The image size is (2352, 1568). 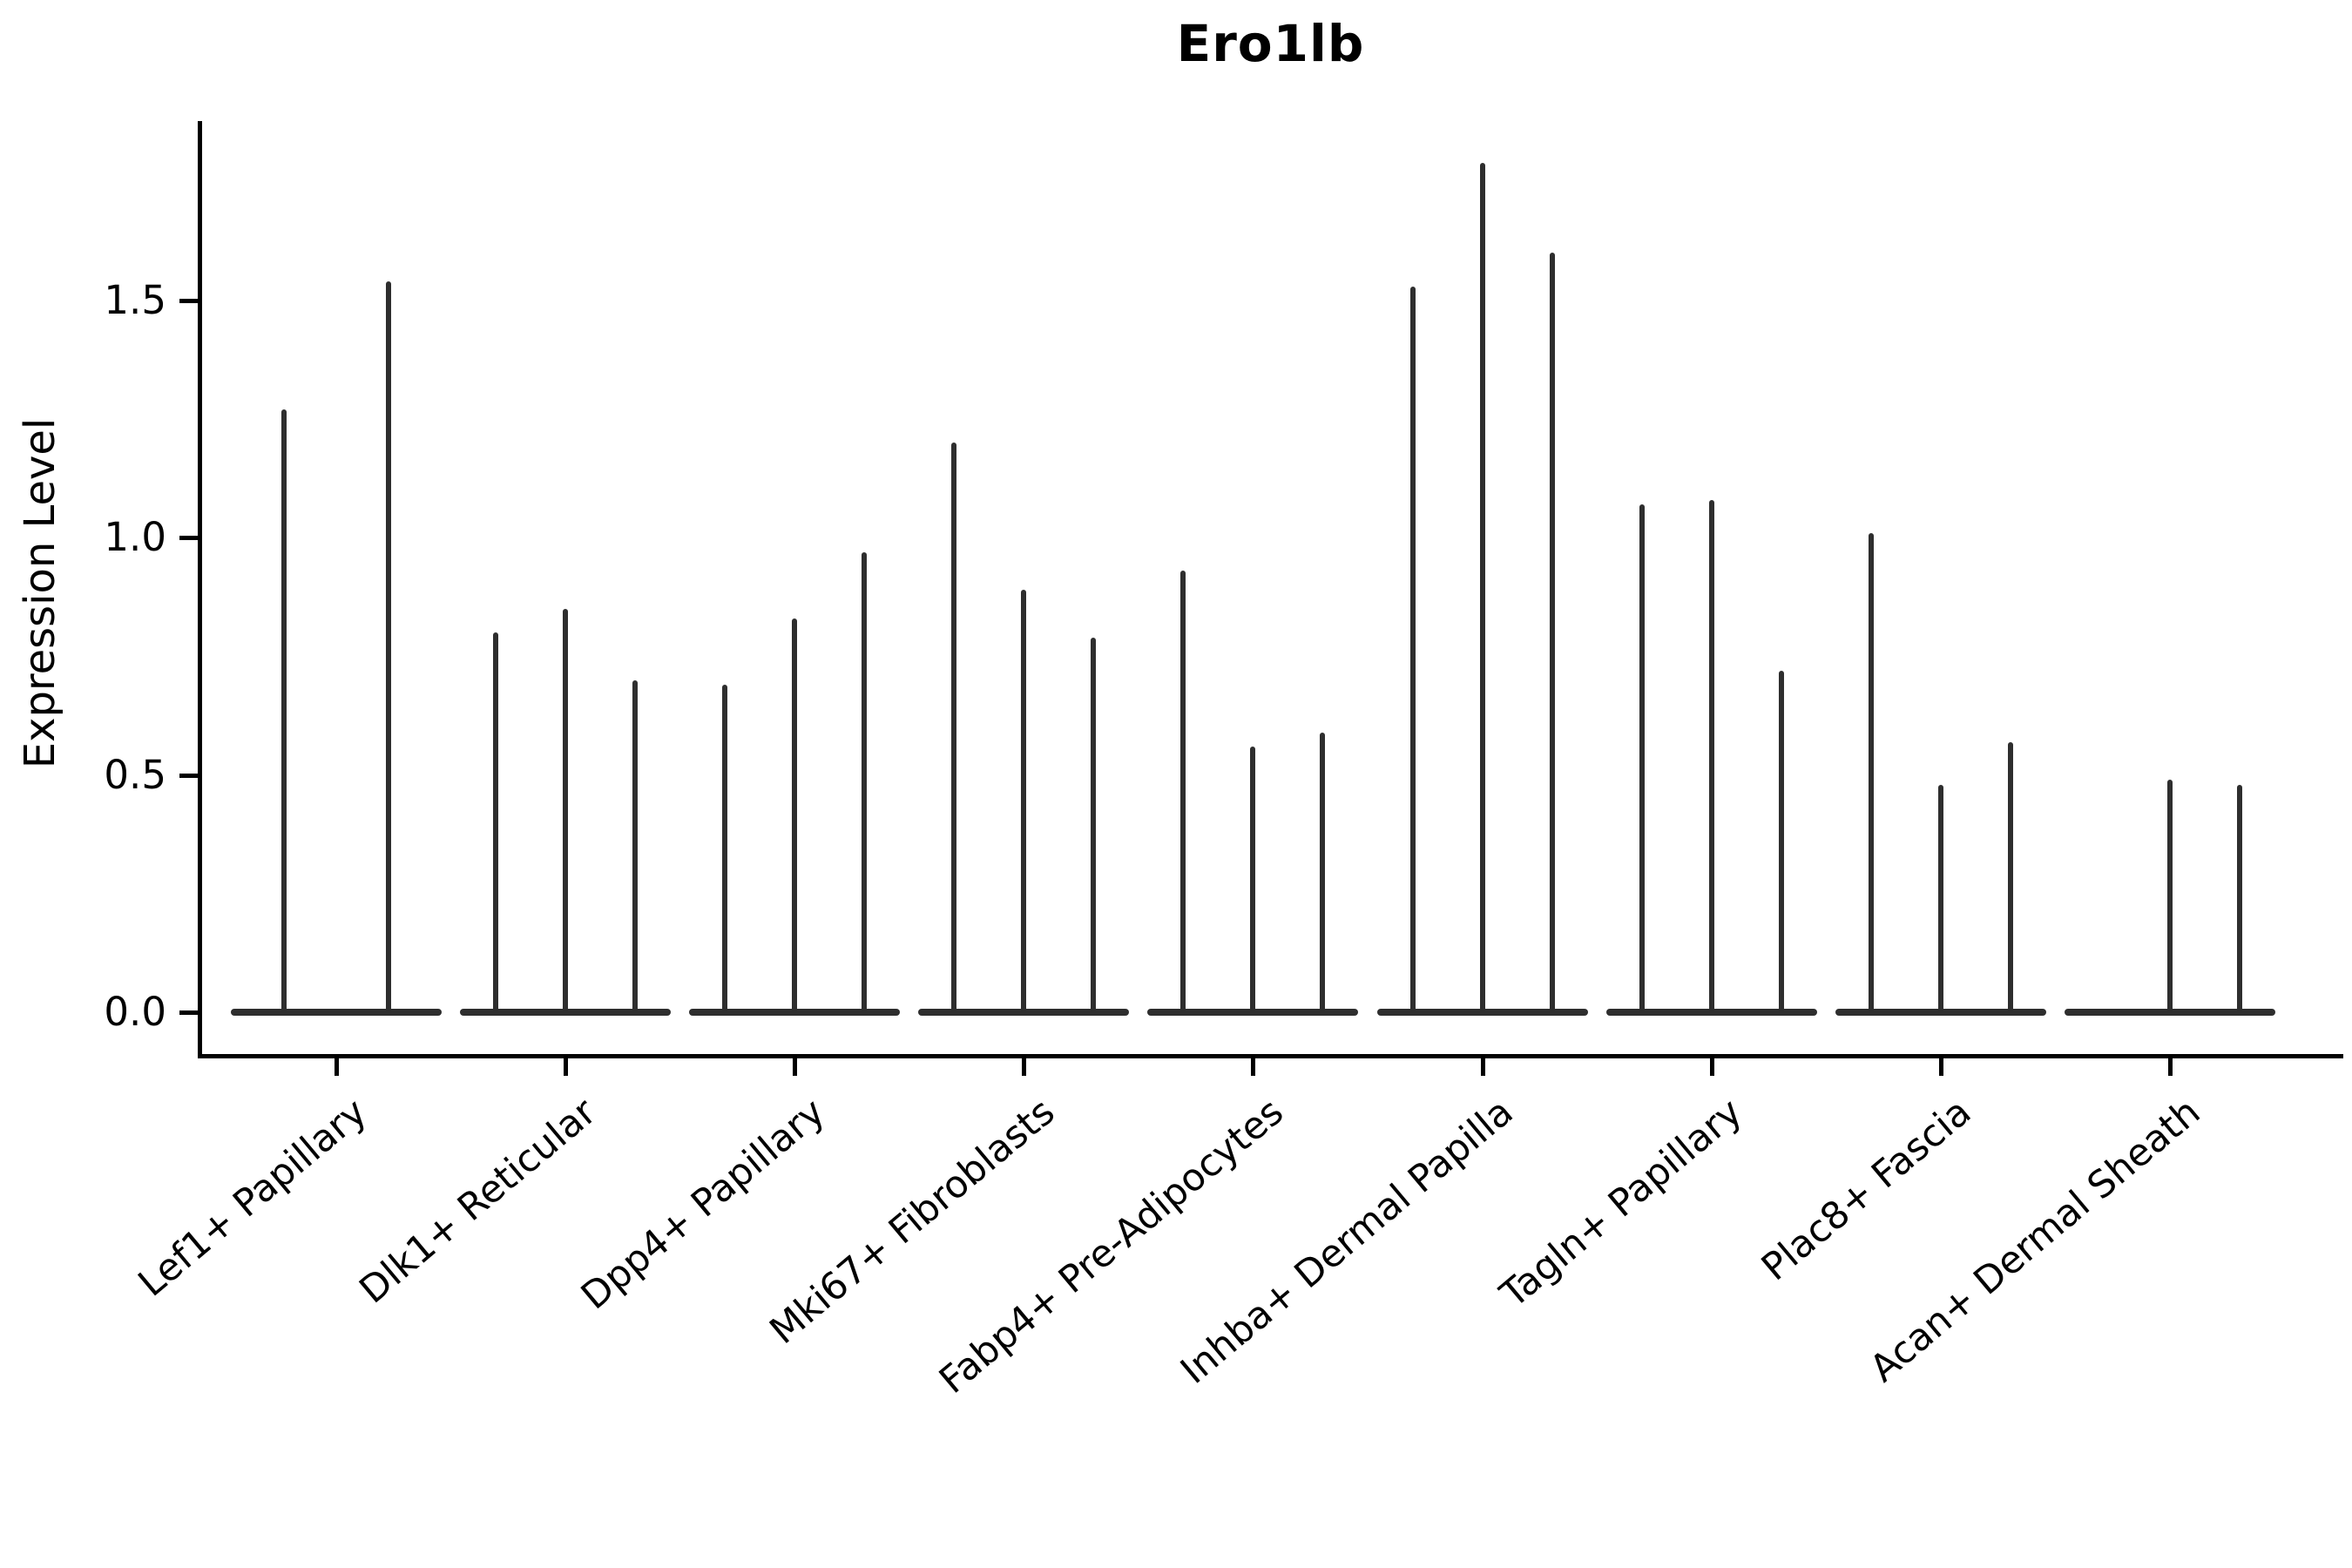 What do you see at coordinates (135, 1012) in the screenshot?
I see `y-tick-label: 0.0` at bounding box center [135, 1012].